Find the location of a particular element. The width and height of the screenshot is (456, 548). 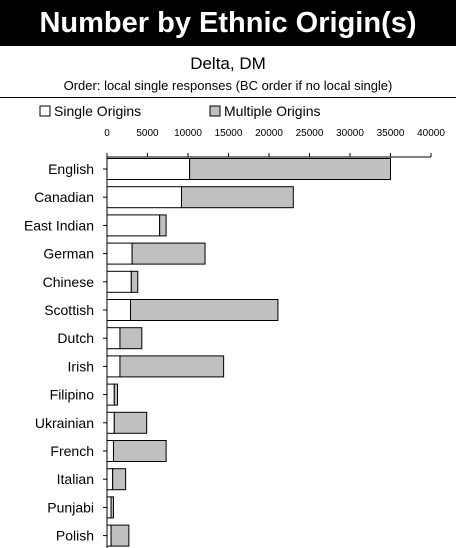

x-tick-label: 30000 is located at coordinates (350, 133).